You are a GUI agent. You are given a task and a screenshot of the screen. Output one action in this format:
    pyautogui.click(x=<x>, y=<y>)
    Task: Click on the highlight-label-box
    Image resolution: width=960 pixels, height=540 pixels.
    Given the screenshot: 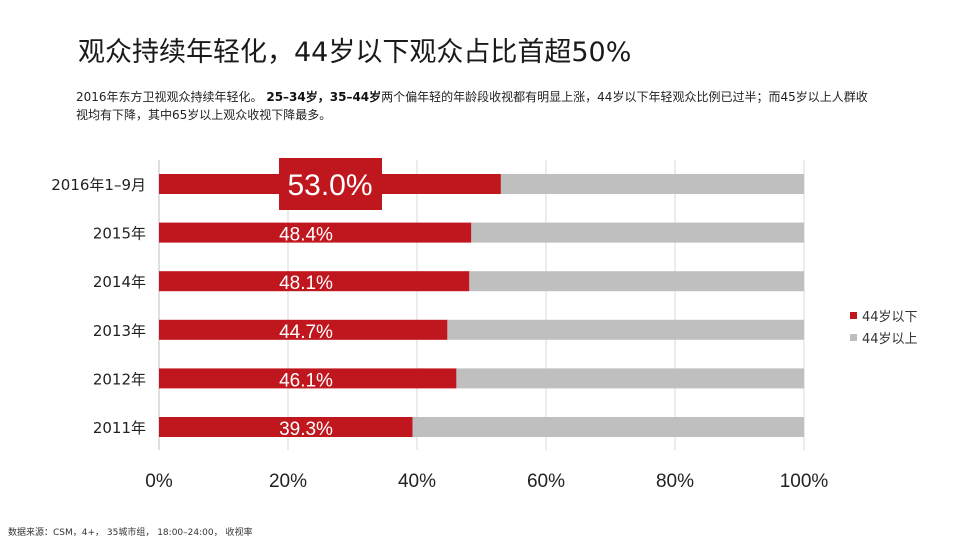 What is the action you would take?
    pyautogui.click(x=330, y=184)
    